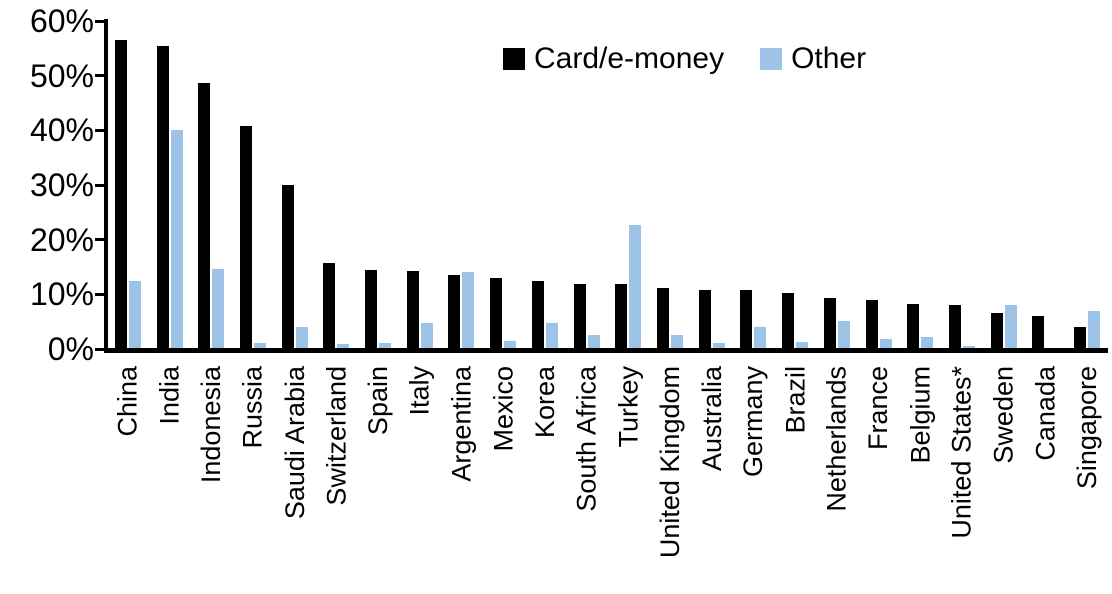 The height and width of the screenshot is (594, 1112). Describe the element at coordinates (1045, 413) in the screenshot. I see `x-category-label: Canada` at that location.